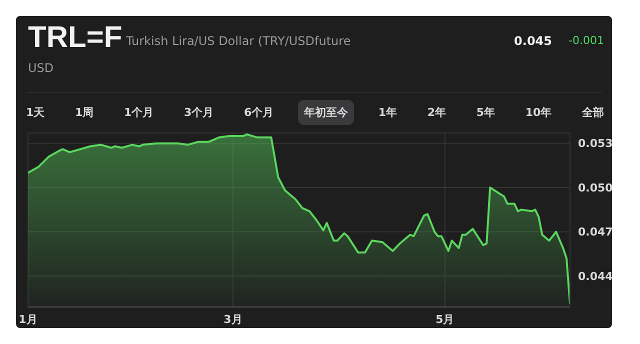 Image resolution: width=640 pixels, height=344 pixels. What do you see at coordinates (538, 112) in the screenshot?
I see `text: 10年` at bounding box center [538, 112].